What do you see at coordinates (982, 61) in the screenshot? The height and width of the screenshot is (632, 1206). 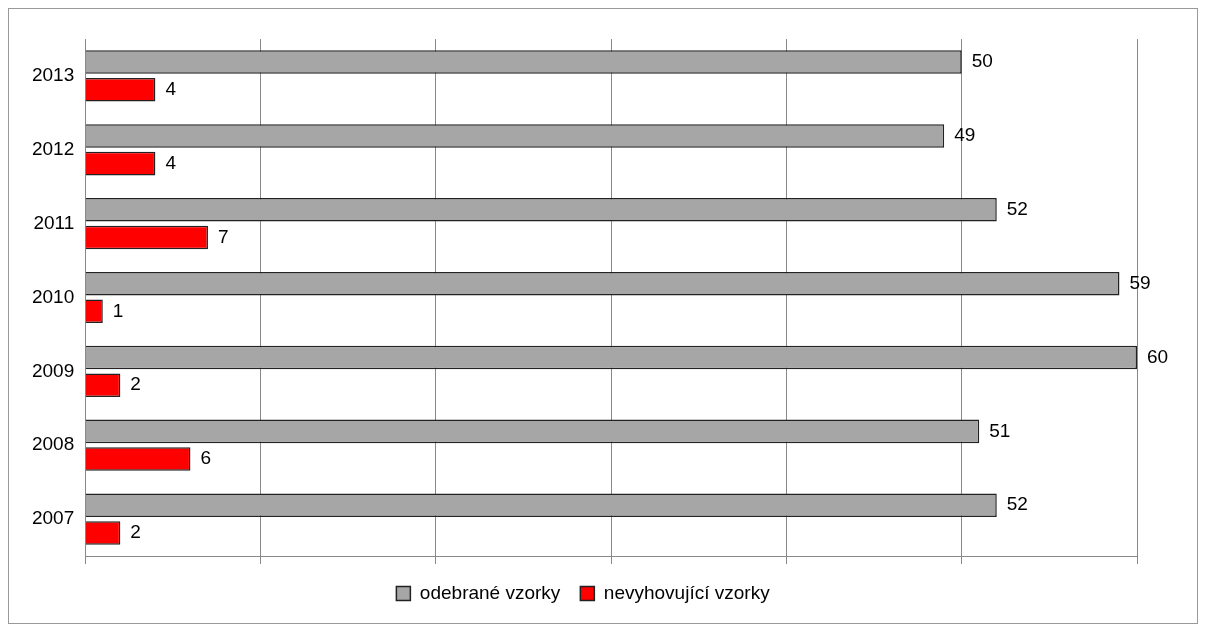 I see `data-label: 50` at bounding box center [982, 61].